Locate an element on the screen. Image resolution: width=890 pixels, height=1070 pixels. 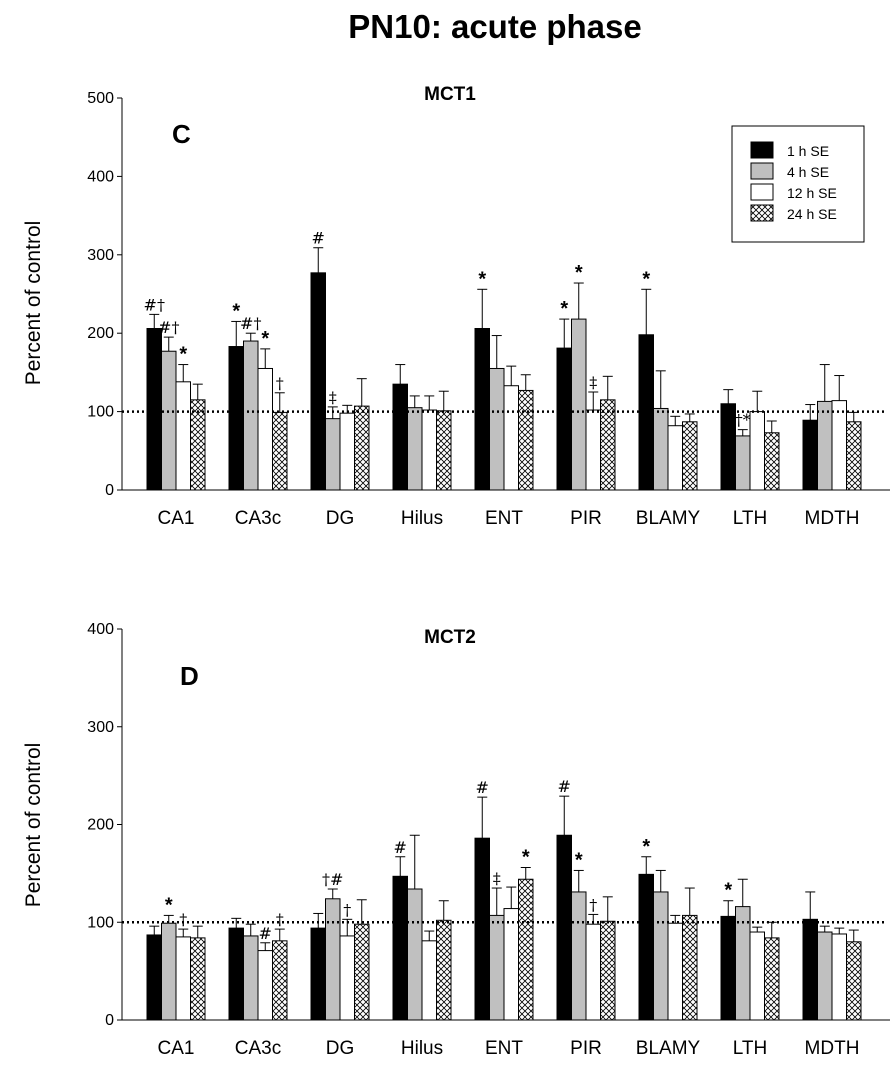
mct1-bar-ent-12h is located at coordinates (511, 438).